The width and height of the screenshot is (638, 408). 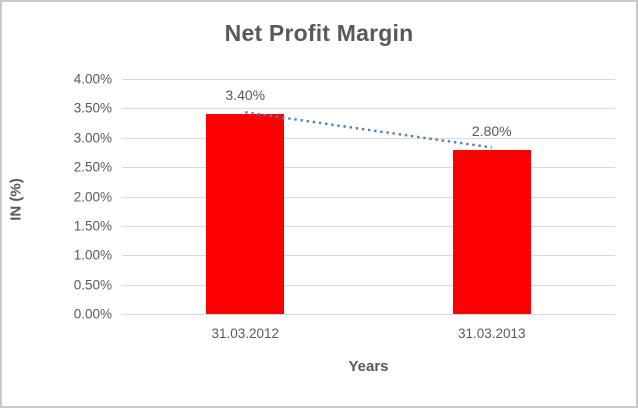 I want to click on bar-data-label: 3.40%, so click(x=245, y=95).